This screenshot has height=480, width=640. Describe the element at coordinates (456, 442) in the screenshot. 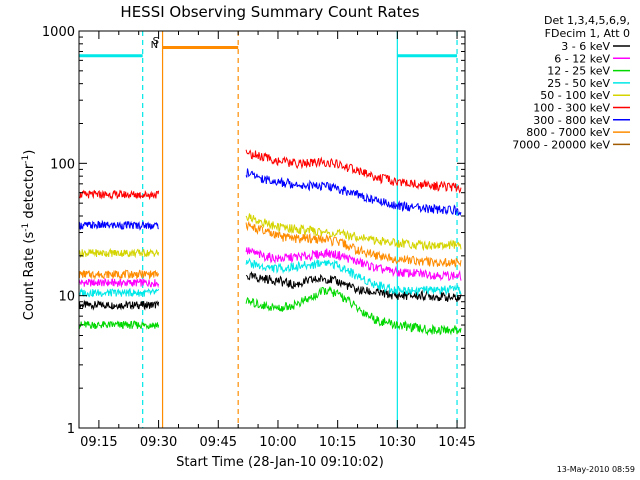

I see `x-tick-label: 10:45` at that location.